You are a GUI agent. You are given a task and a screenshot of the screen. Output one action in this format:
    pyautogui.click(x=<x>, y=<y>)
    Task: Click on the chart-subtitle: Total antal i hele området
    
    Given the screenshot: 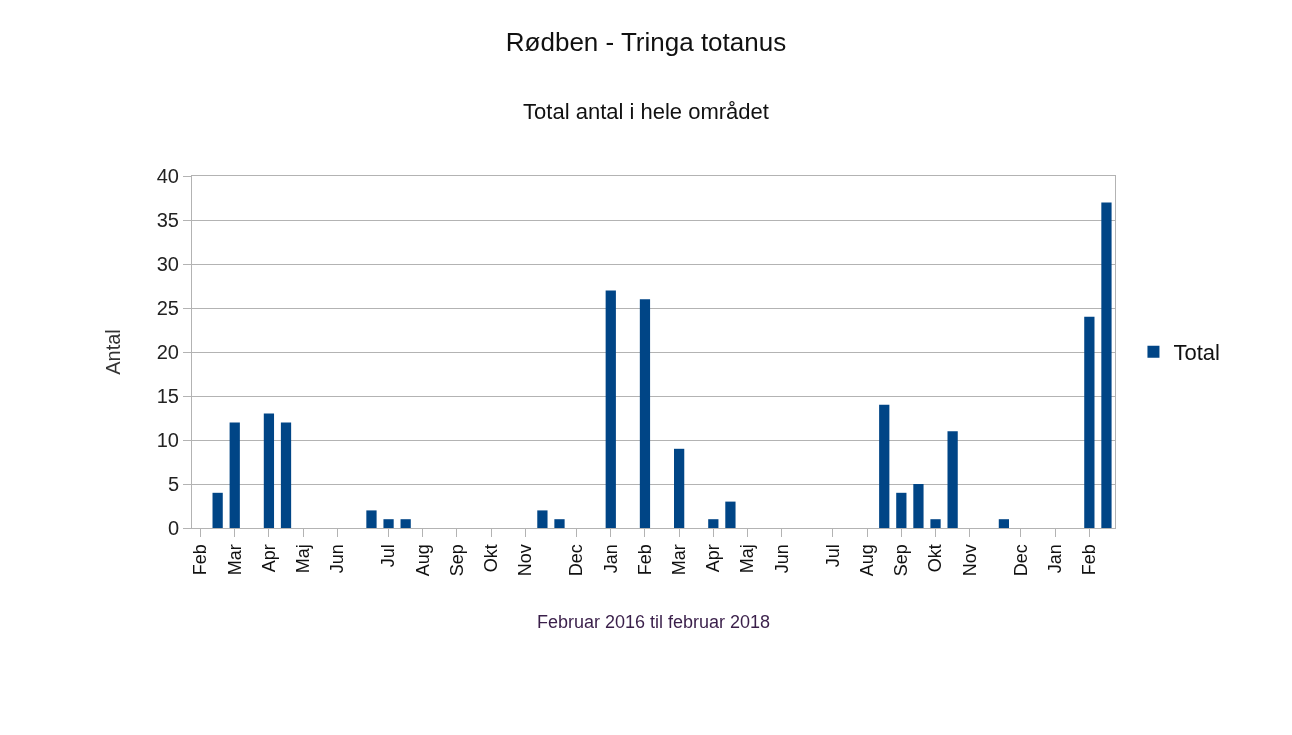 What is the action you would take?
    pyautogui.click(x=646, y=112)
    